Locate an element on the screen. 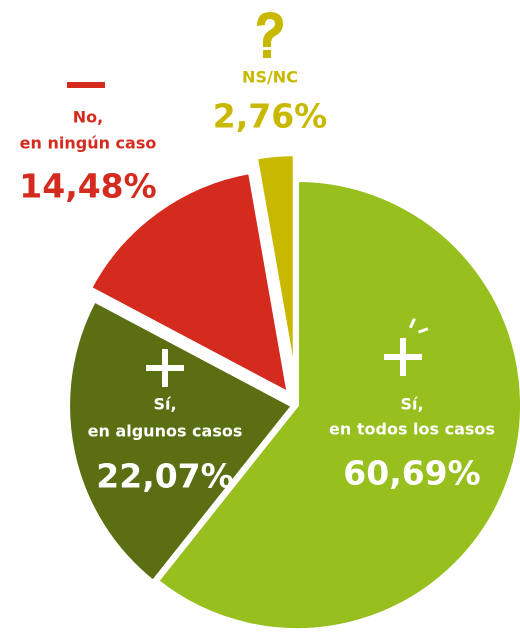  slice-label: No, is located at coordinates (88, 117).